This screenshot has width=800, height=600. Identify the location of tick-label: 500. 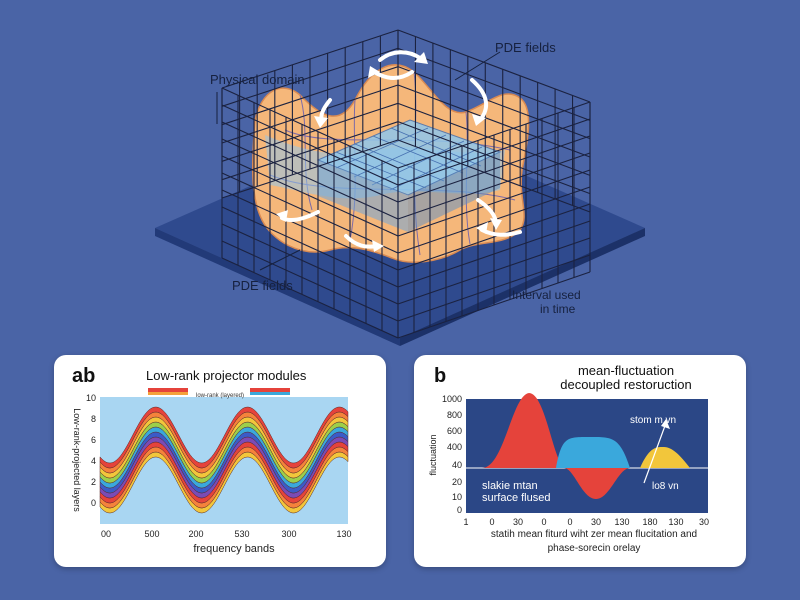
(151, 534).